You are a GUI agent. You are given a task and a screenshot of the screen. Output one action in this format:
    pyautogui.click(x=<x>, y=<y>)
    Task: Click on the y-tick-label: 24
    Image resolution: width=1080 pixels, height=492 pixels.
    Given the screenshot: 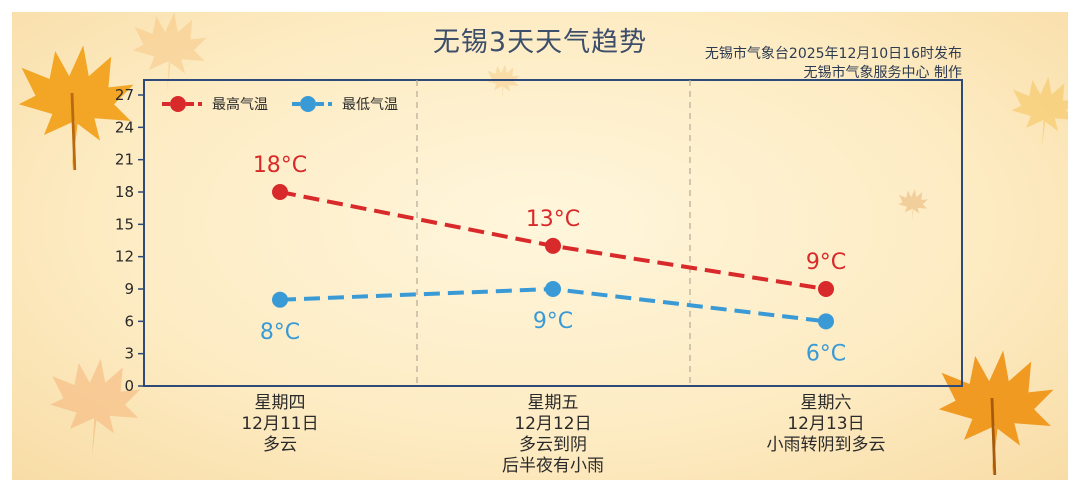 What is the action you would take?
    pyautogui.click(x=124, y=127)
    